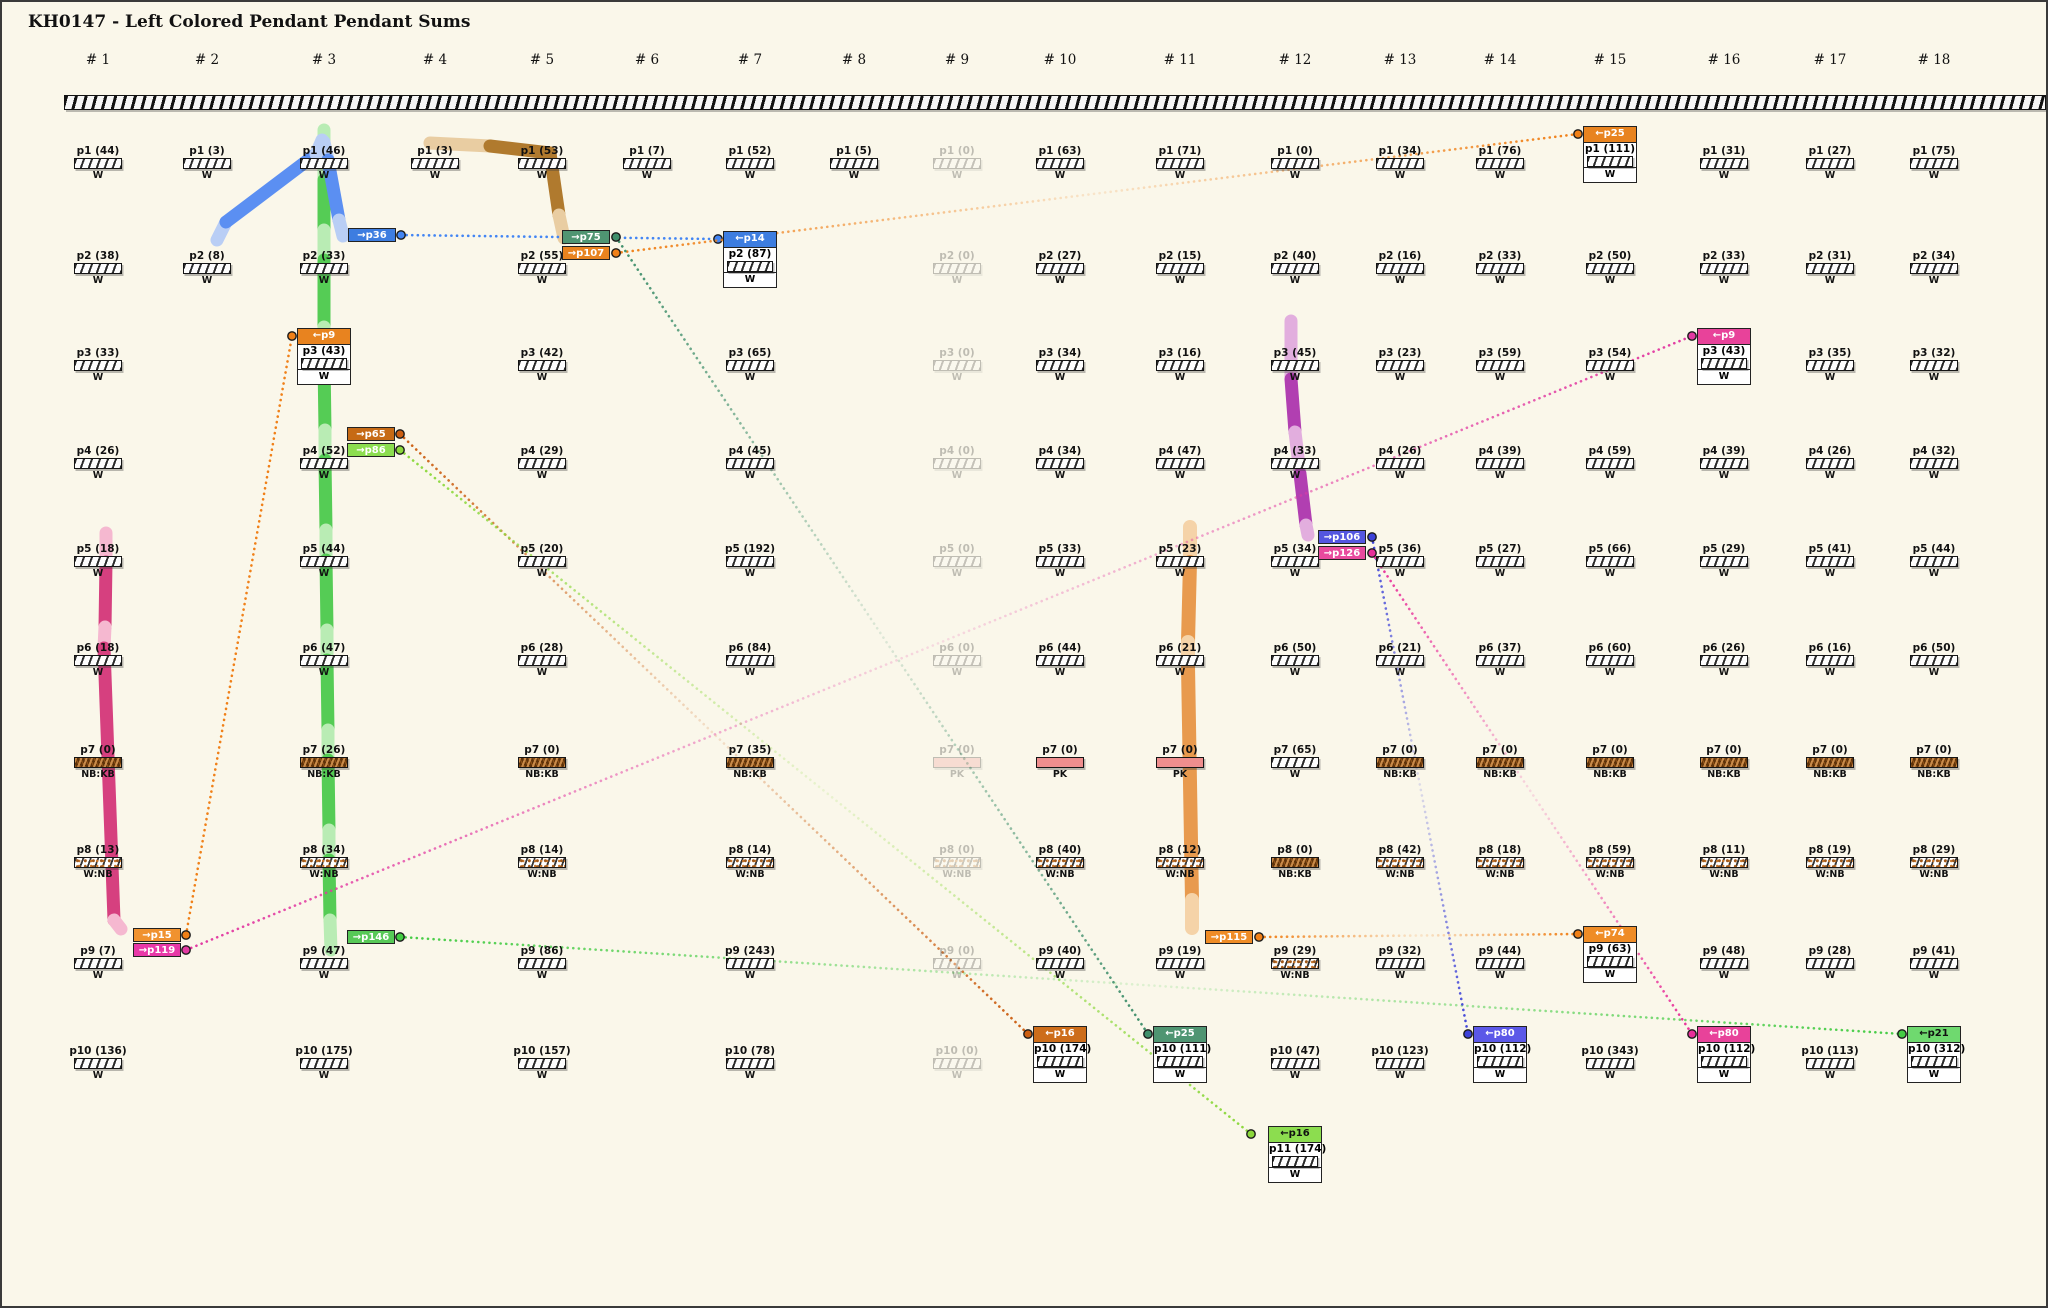 The image size is (2048, 1308). Describe the element at coordinates (750, 451) in the screenshot. I see `pendant-label: p4 (45)` at that location.